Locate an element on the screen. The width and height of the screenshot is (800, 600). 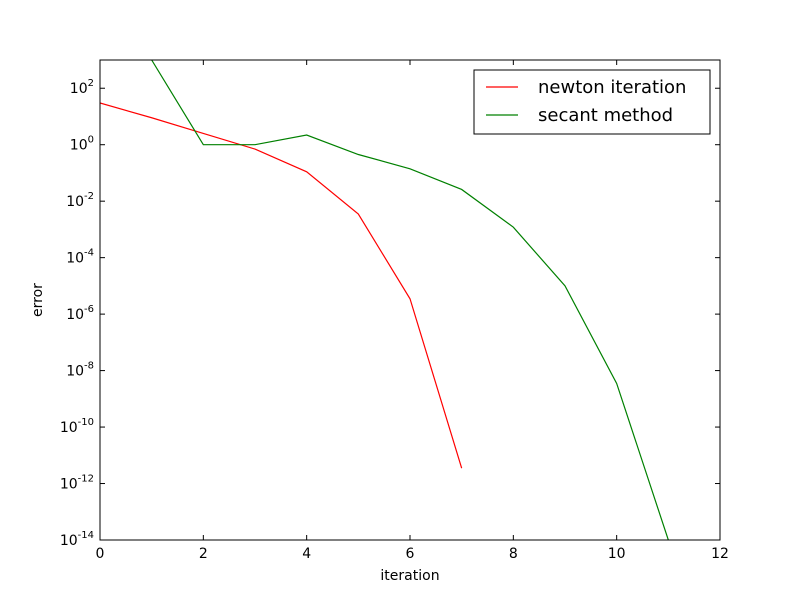
y-axis-label: error is located at coordinates (38, 300).